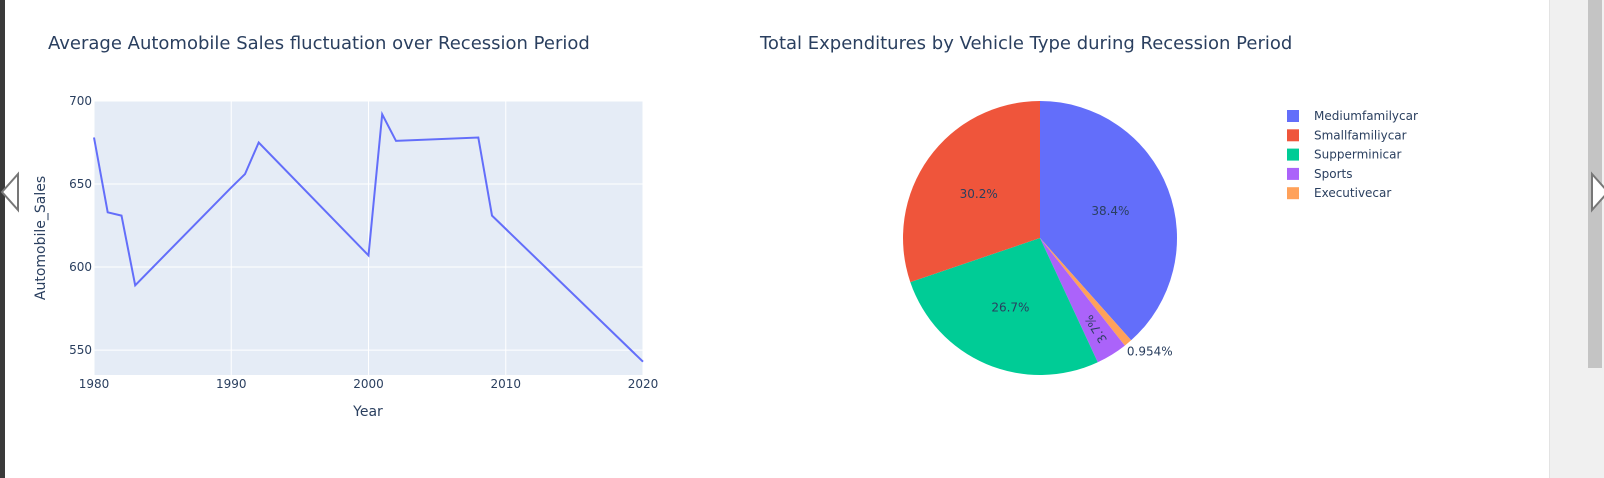 The height and width of the screenshot is (478, 1604). I want to click on pie-slices, so click(1040, 238).